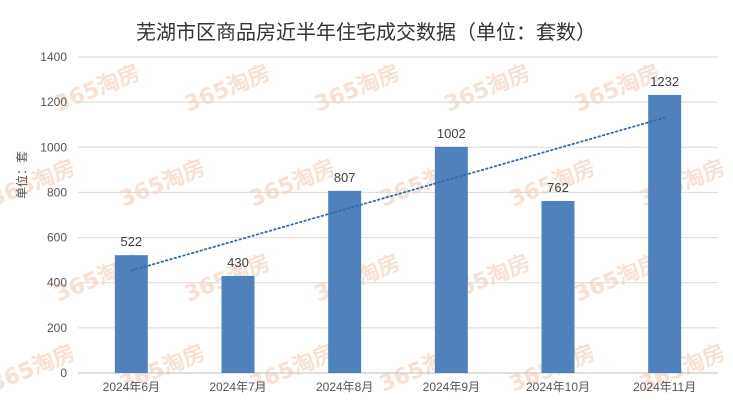 This screenshot has height=407, width=733. Describe the element at coordinates (237, 387) in the screenshot. I see `x-tick-label: 2024年7月` at that location.